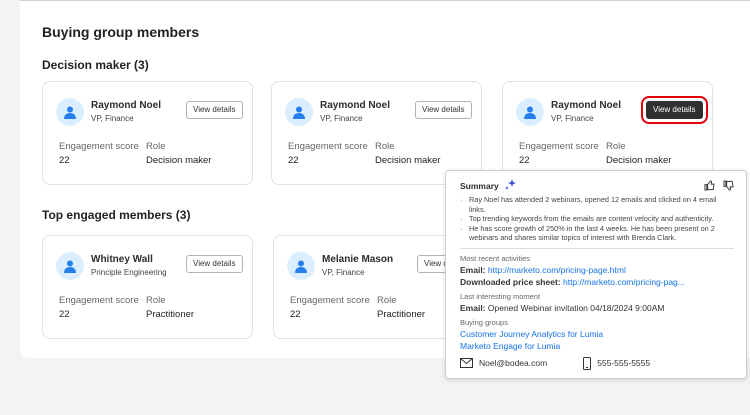  What do you see at coordinates (473, 307) in the screenshot?
I see `last-moment-label: Email:` at bounding box center [473, 307].